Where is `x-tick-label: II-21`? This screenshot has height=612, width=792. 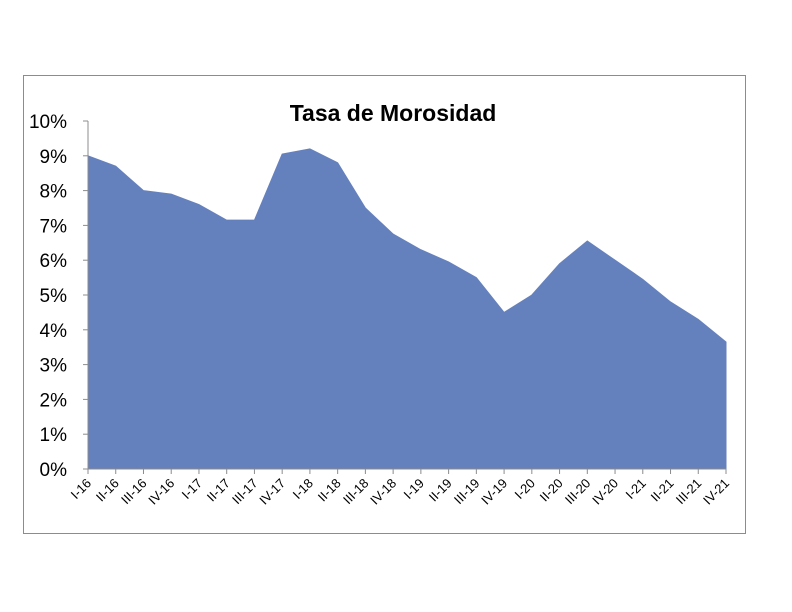 x-tick-label: II-21 is located at coordinates (662, 490).